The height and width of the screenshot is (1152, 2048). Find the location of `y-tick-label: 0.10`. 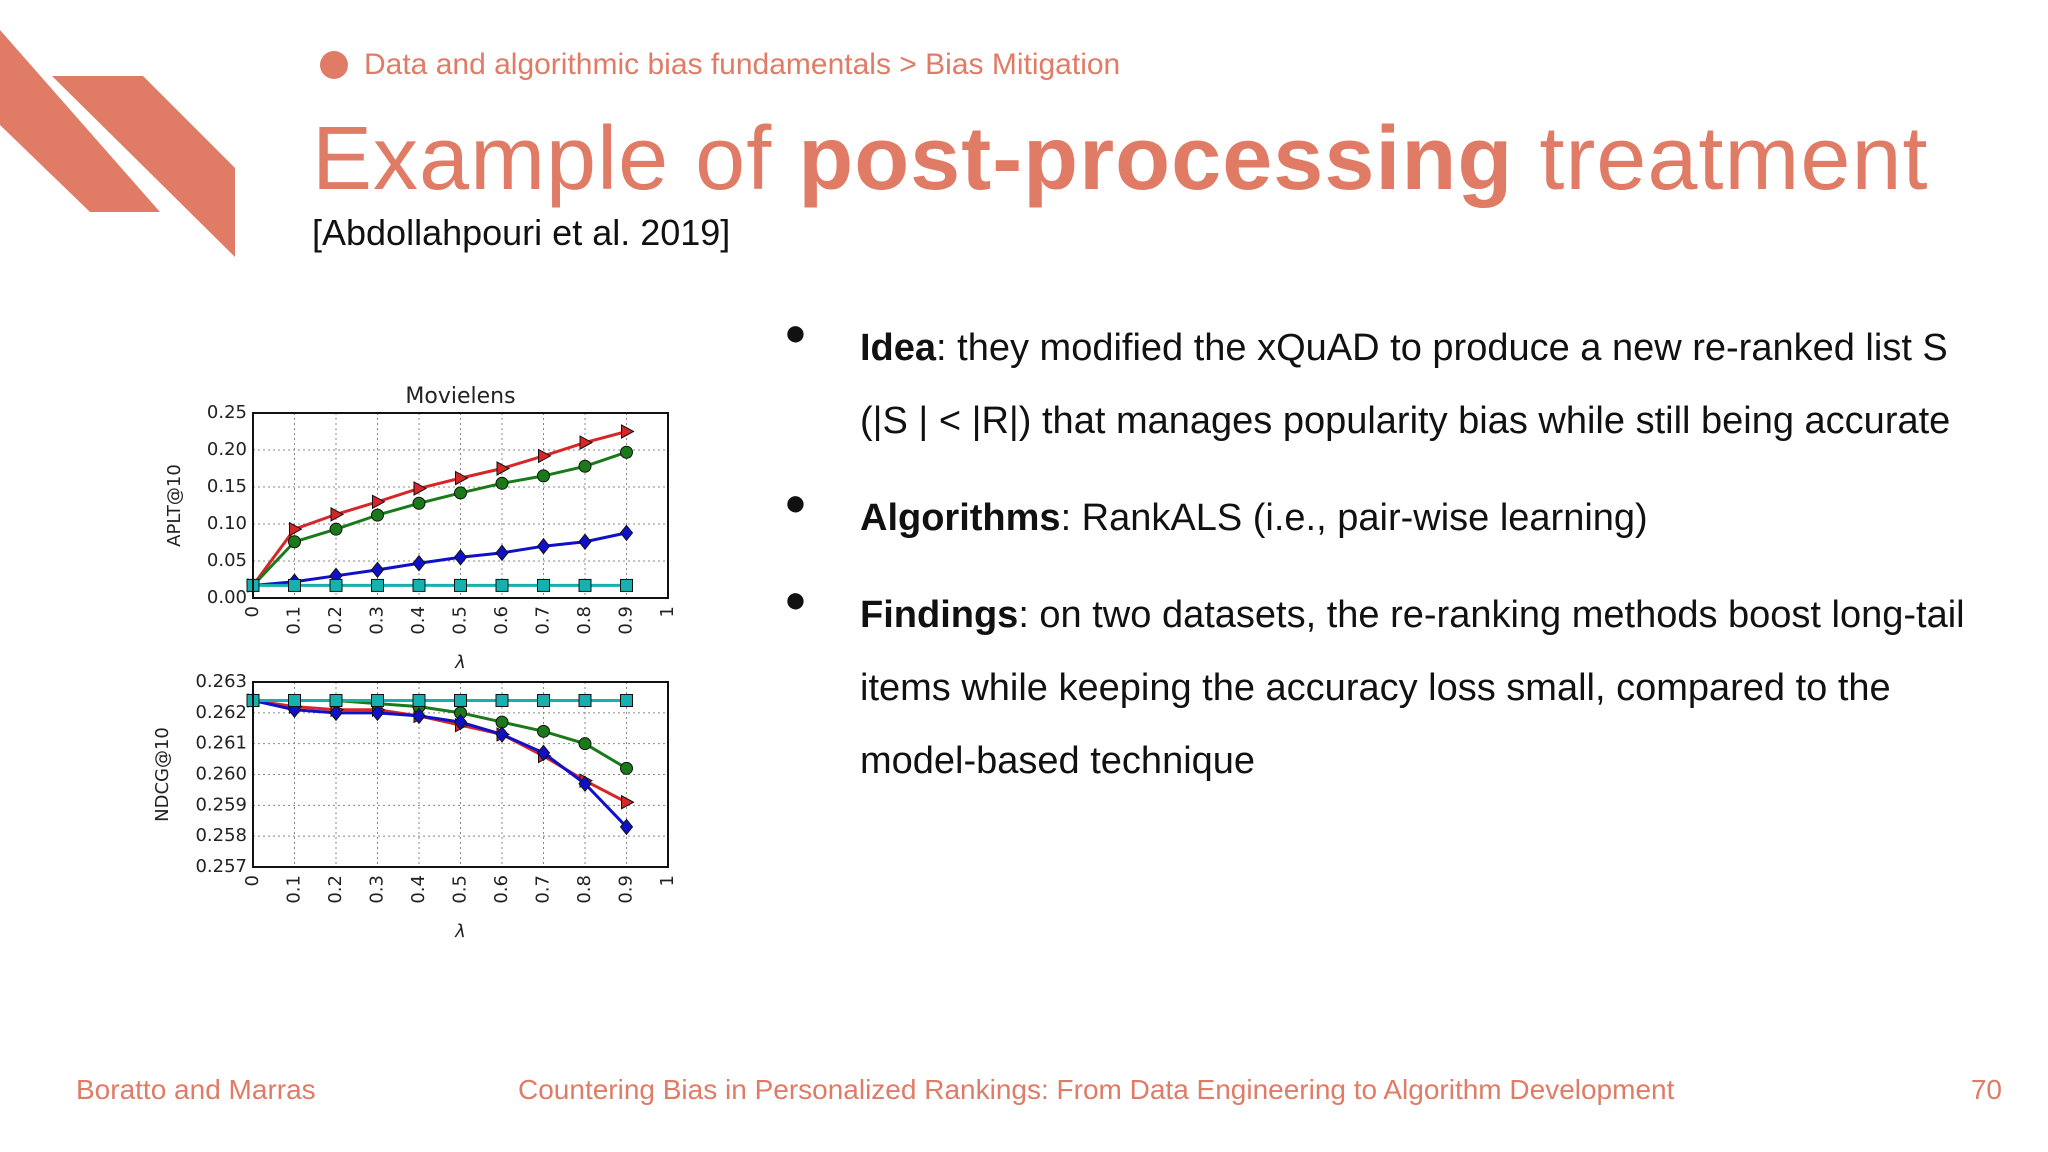

y-tick-label: 0.10 is located at coordinates (227, 523).